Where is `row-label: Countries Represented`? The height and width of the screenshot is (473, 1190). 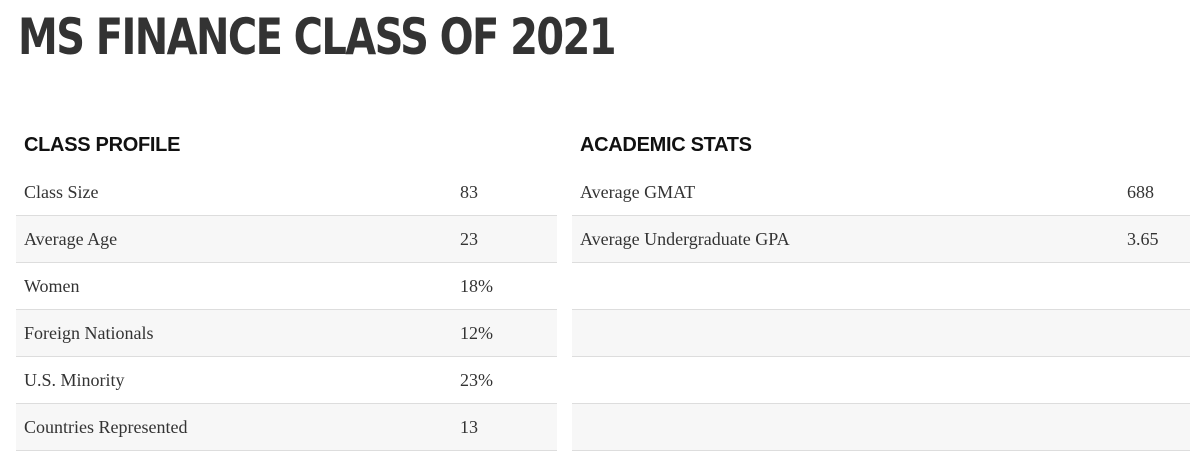 row-label: Countries Represented is located at coordinates (106, 427).